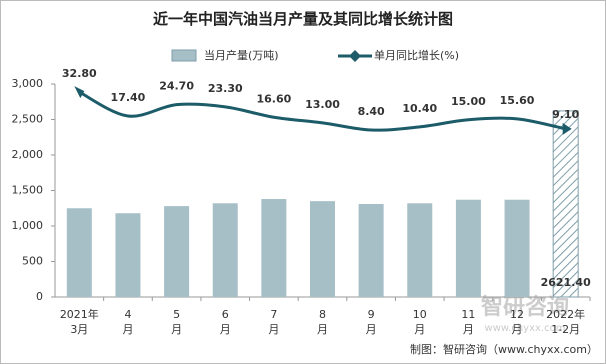 The width and height of the screenshot is (606, 364). I want to click on x-tick-label: 8, so click(322, 314).